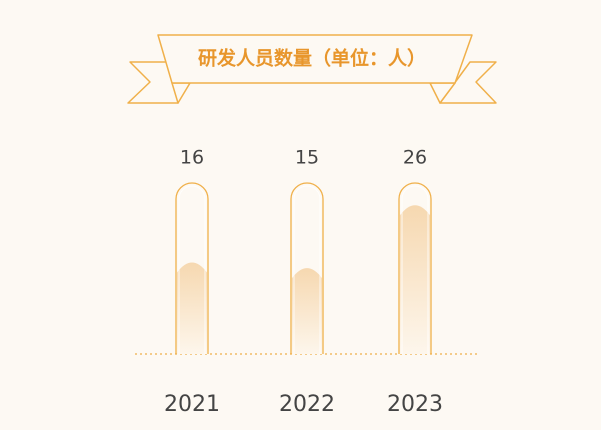 The height and width of the screenshot is (430, 601). I want to click on x-tick-label: 2023, so click(415, 404).